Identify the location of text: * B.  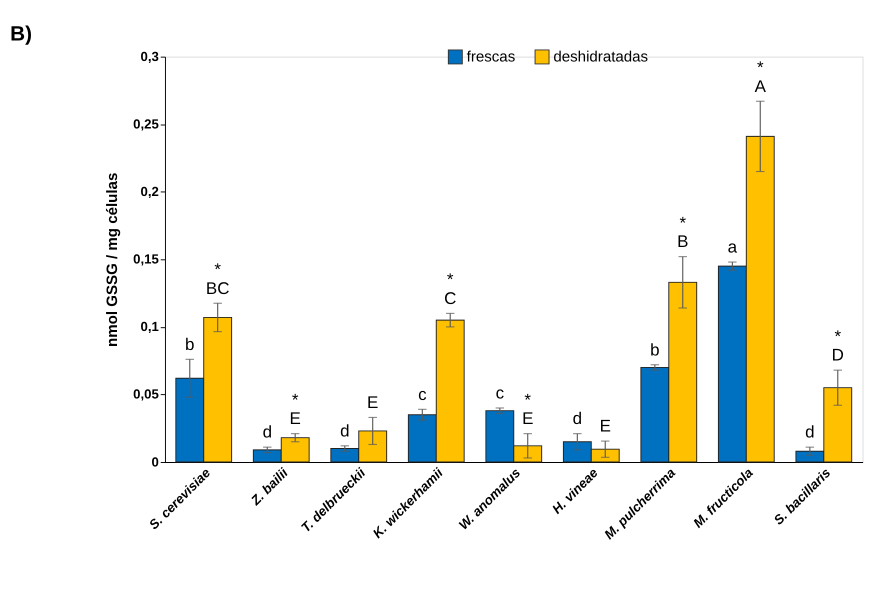
(682, 232).